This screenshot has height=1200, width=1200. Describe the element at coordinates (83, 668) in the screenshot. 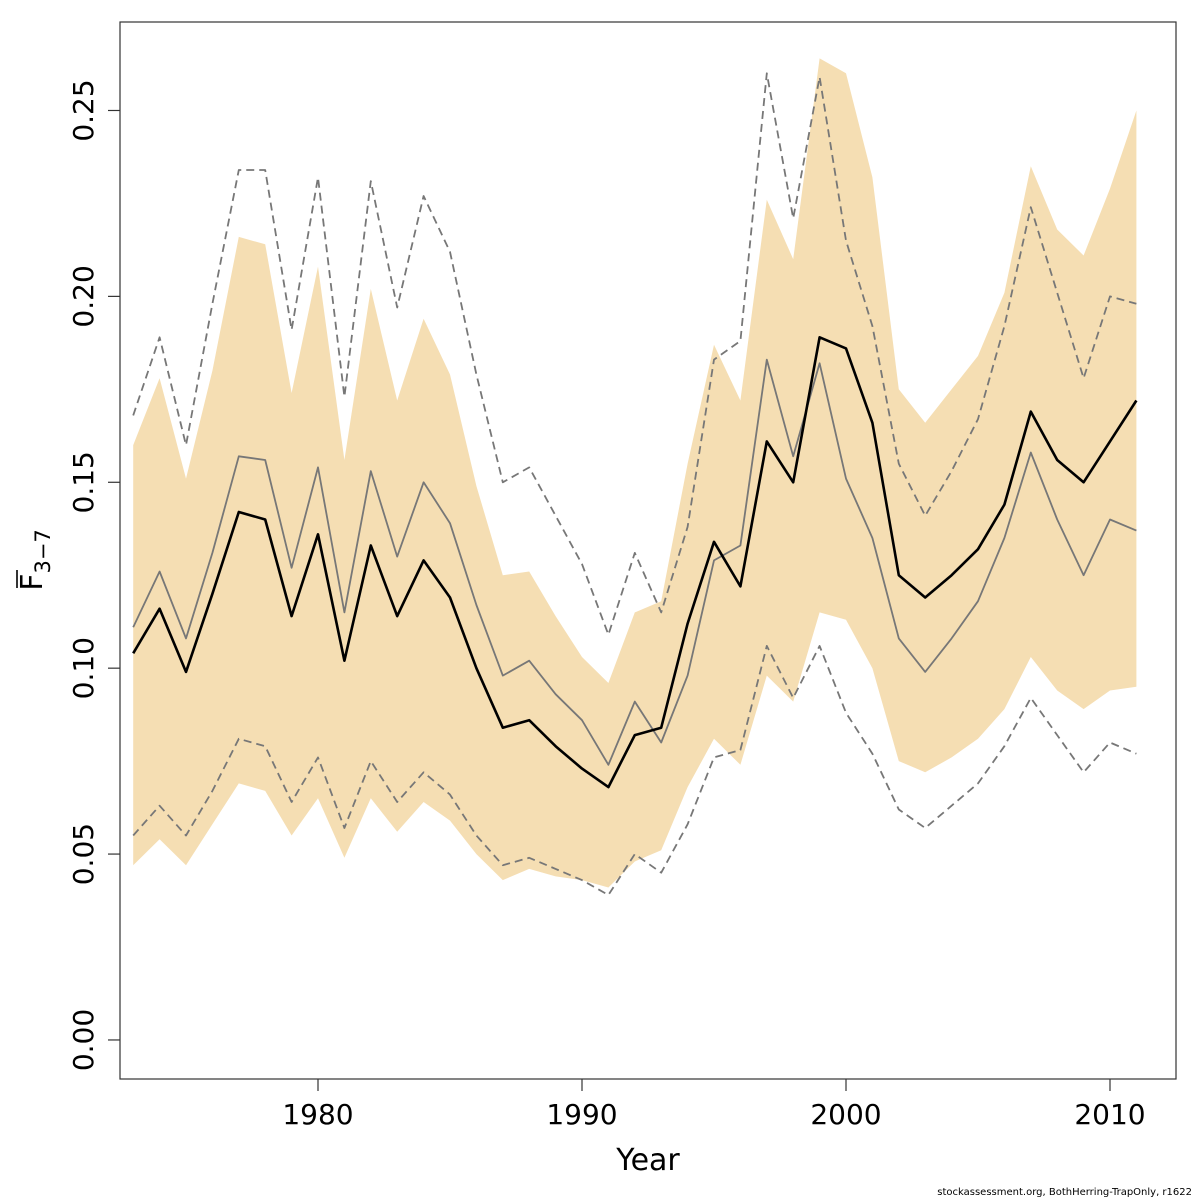

I see `y-tick-label: 0.10` at that location.